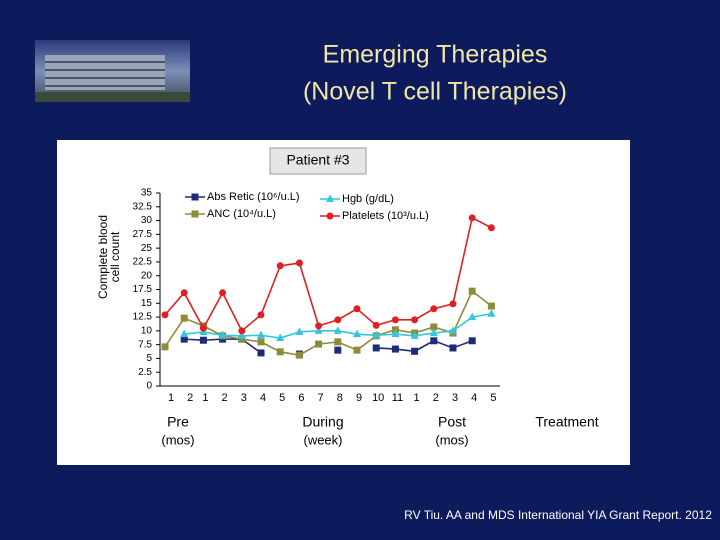 Image resolution: width=720 pixels, height=540 pixels. What do you see at coordinates (318, 161) in the screenshot?
I see `subtitle-box` at bounding box center [318, 161].